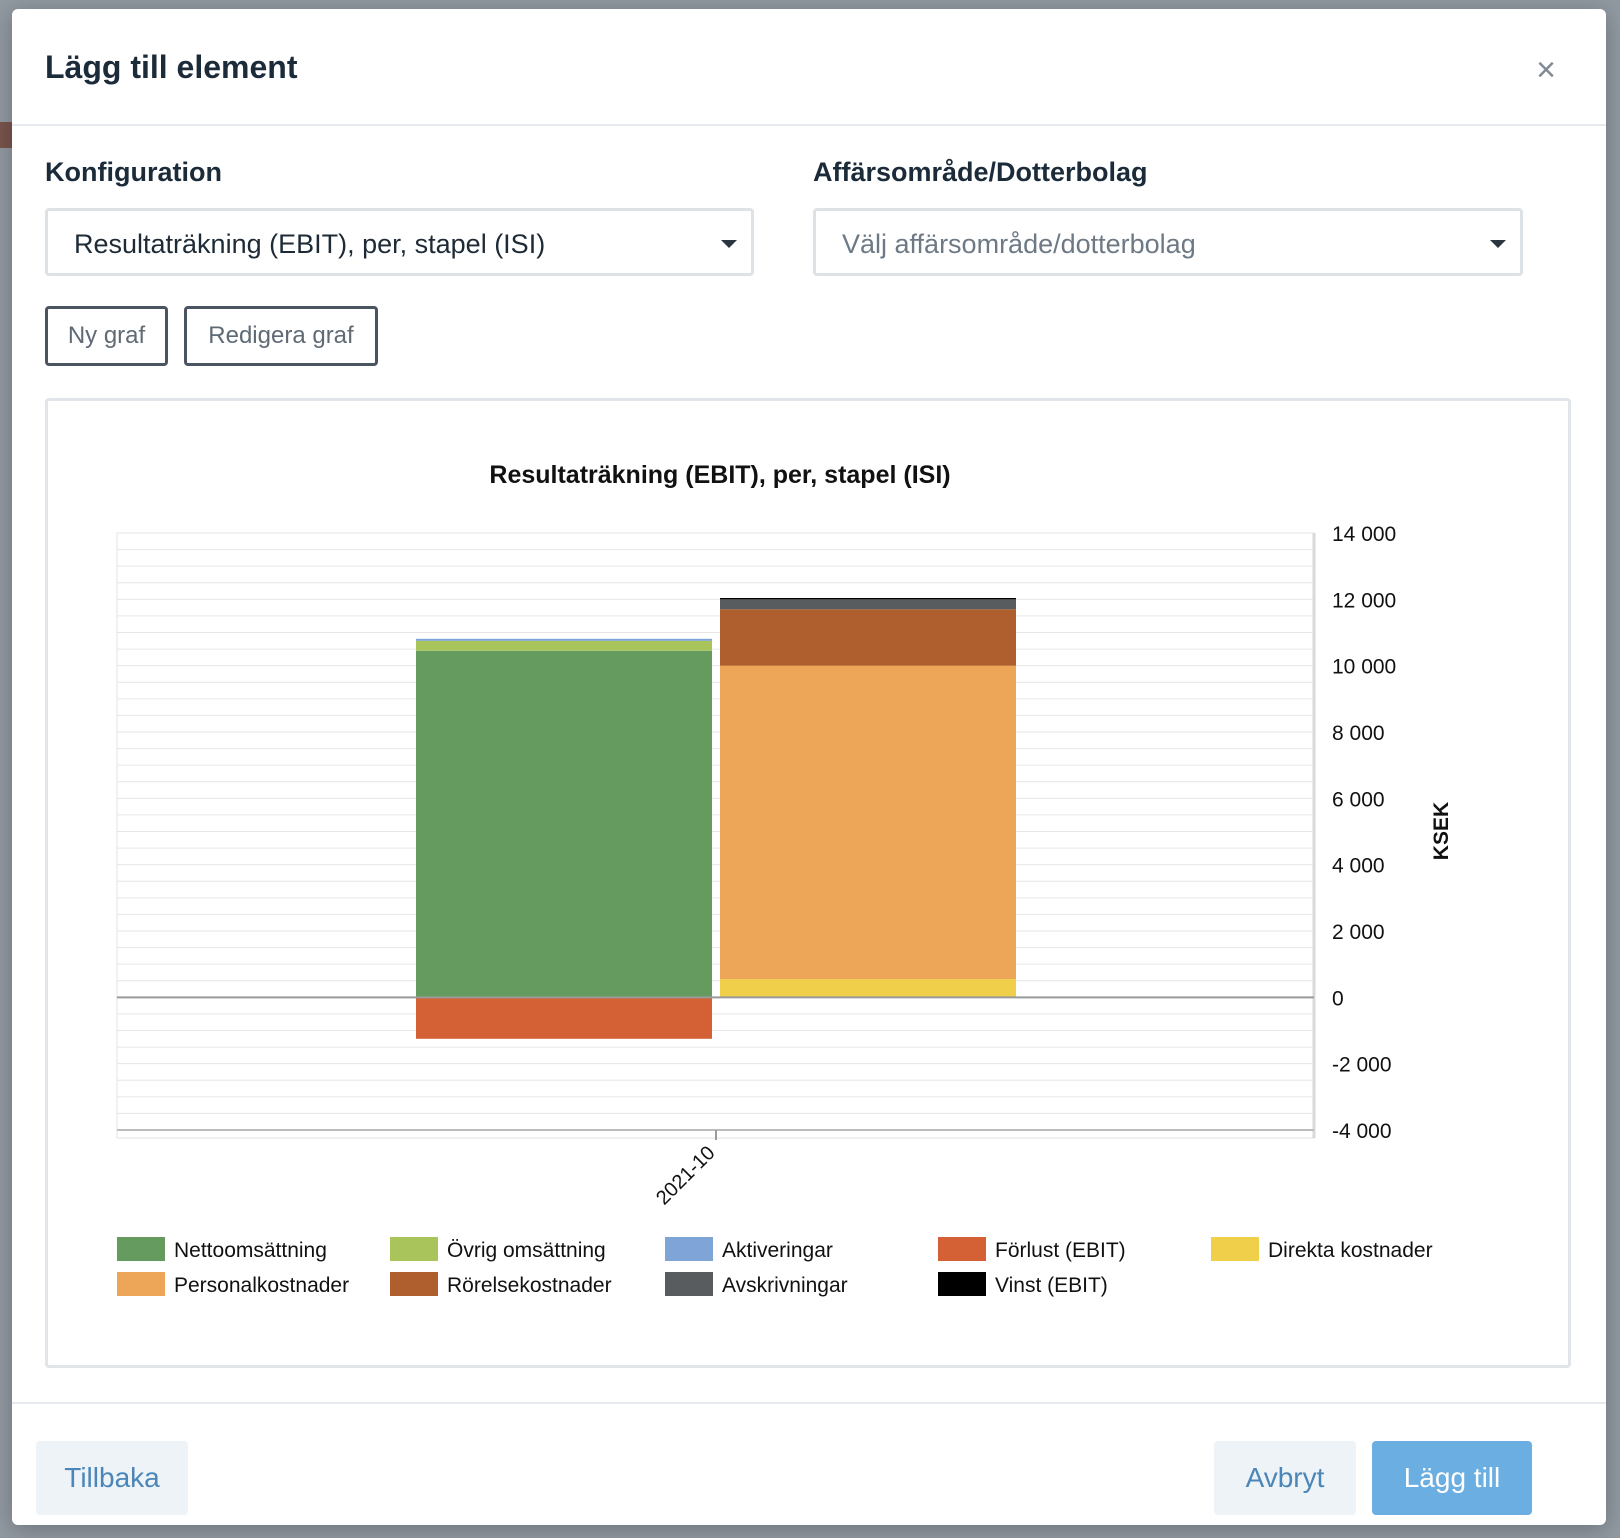 The height and width of the screenshot is (1538, 1620). What do you see at coordinates (1441, 831) in the screenshot?
I see `y-axis-label: KSEK` at bounding box center [1441, 831].